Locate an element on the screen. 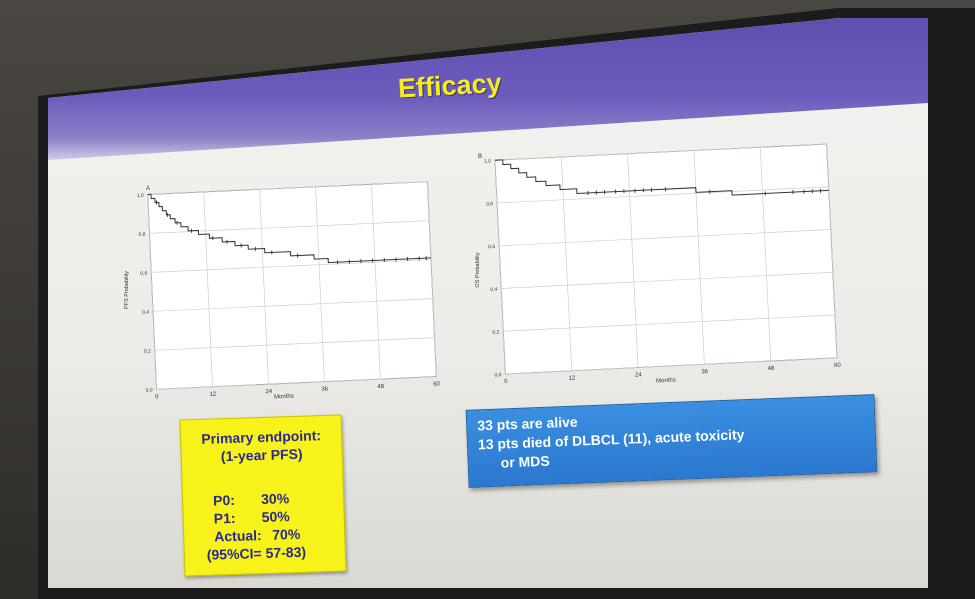 The image size is (975, 599). stat-label: Actual: is located at coordinates (238, 536).